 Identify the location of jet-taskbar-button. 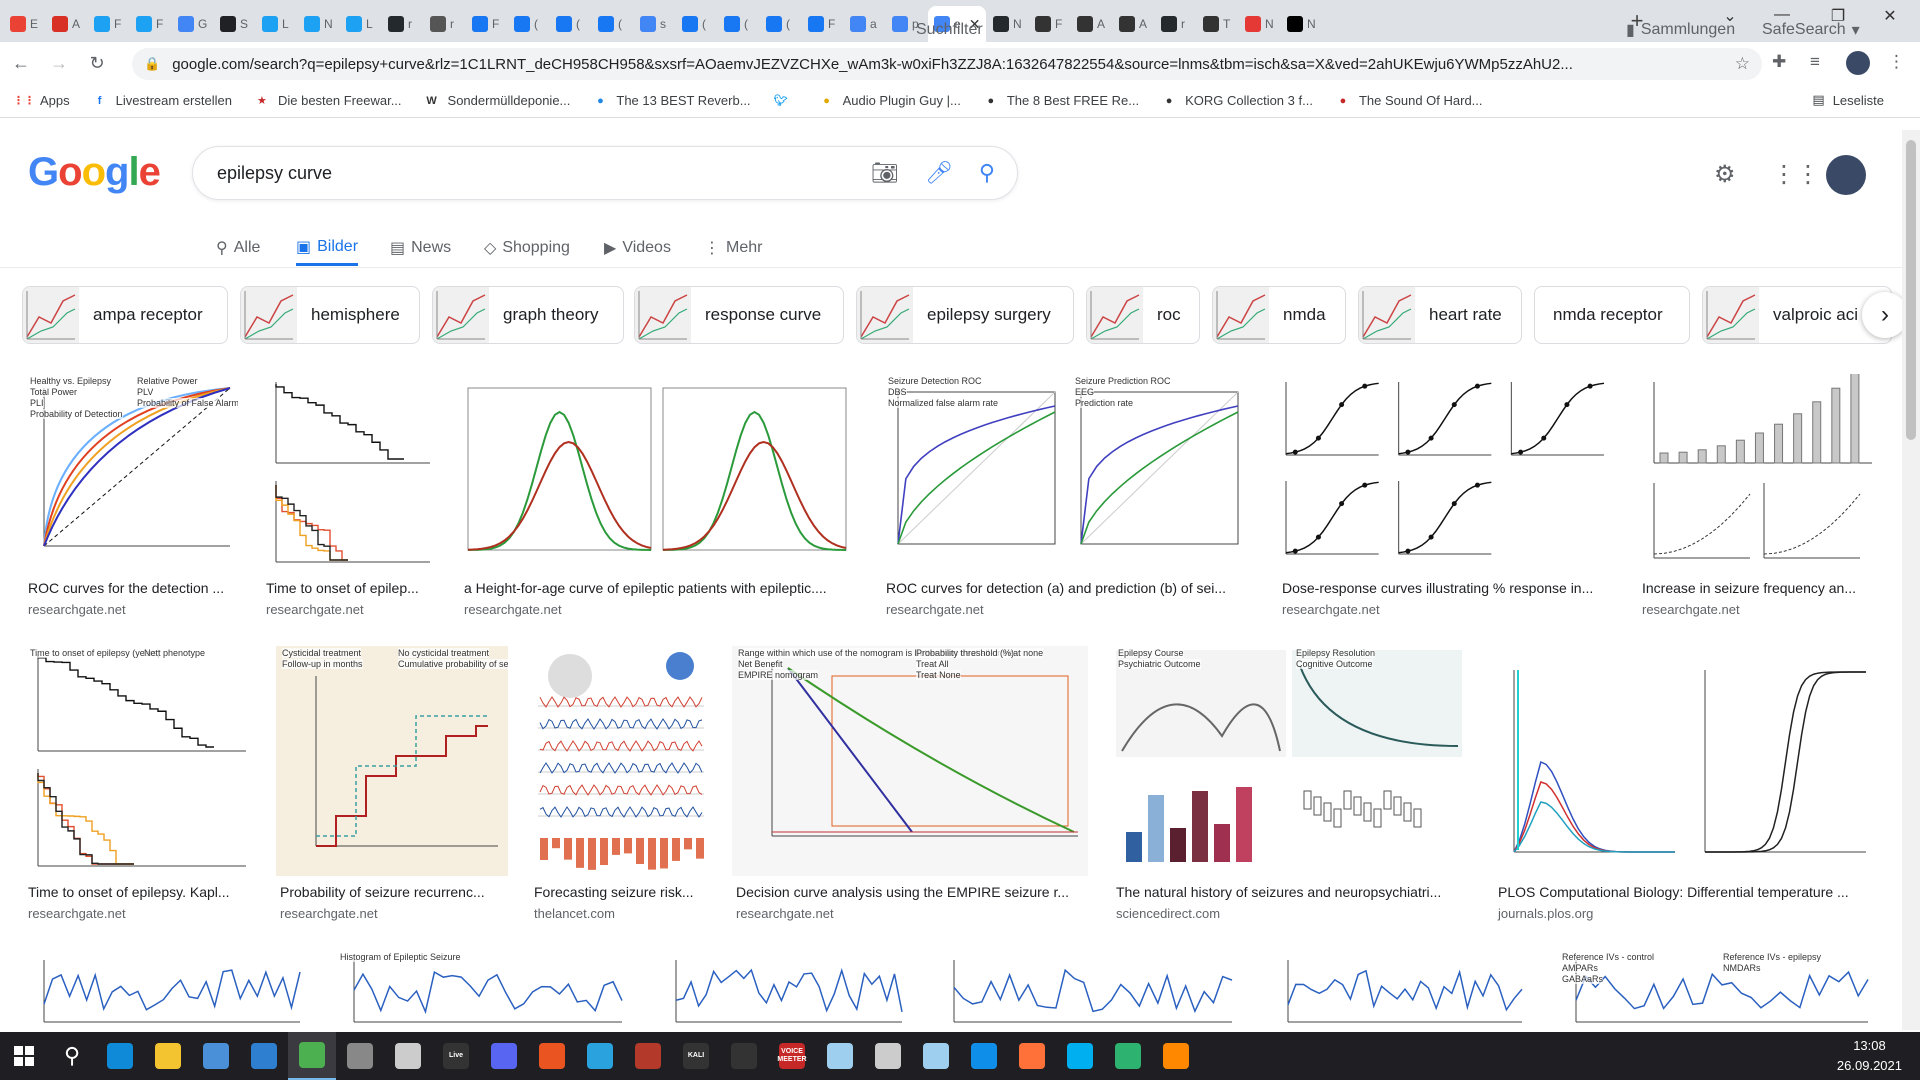
(408, 1056).